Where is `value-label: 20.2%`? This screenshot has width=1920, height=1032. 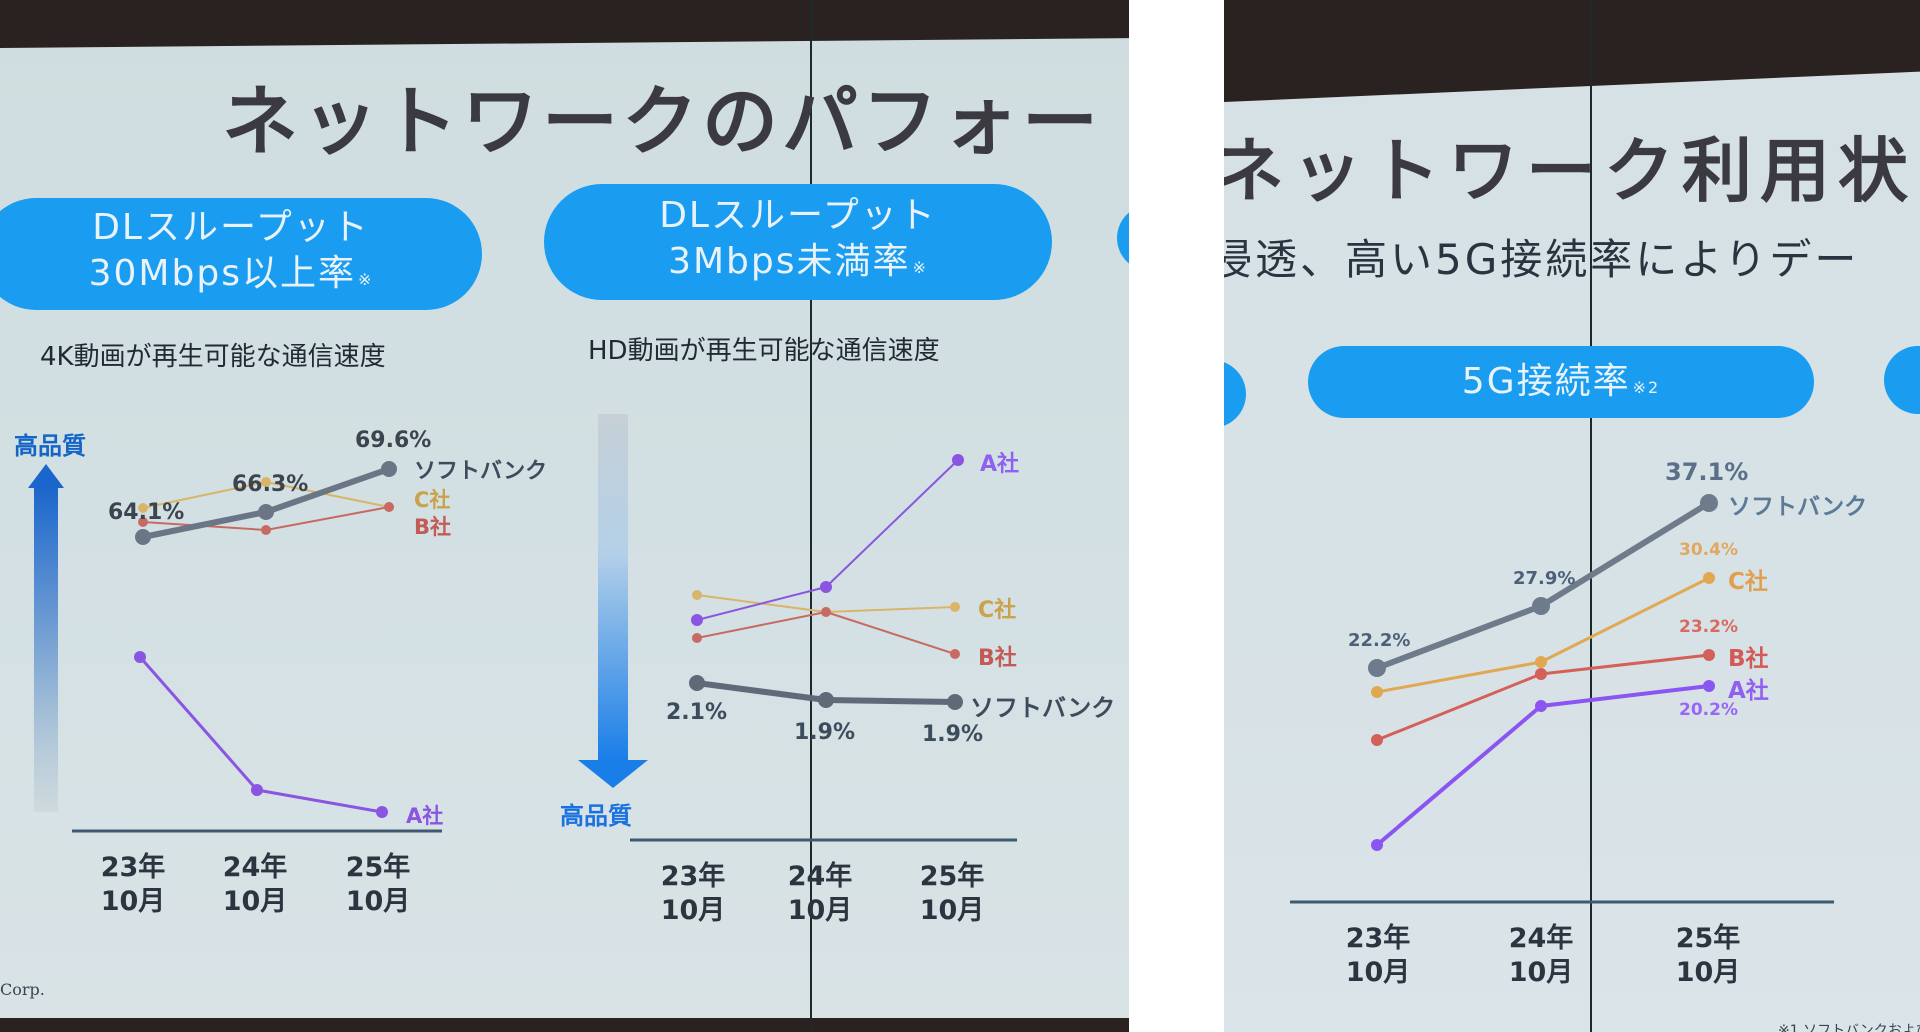 value-label: 20.2% is located at coordinates (1708, 710).